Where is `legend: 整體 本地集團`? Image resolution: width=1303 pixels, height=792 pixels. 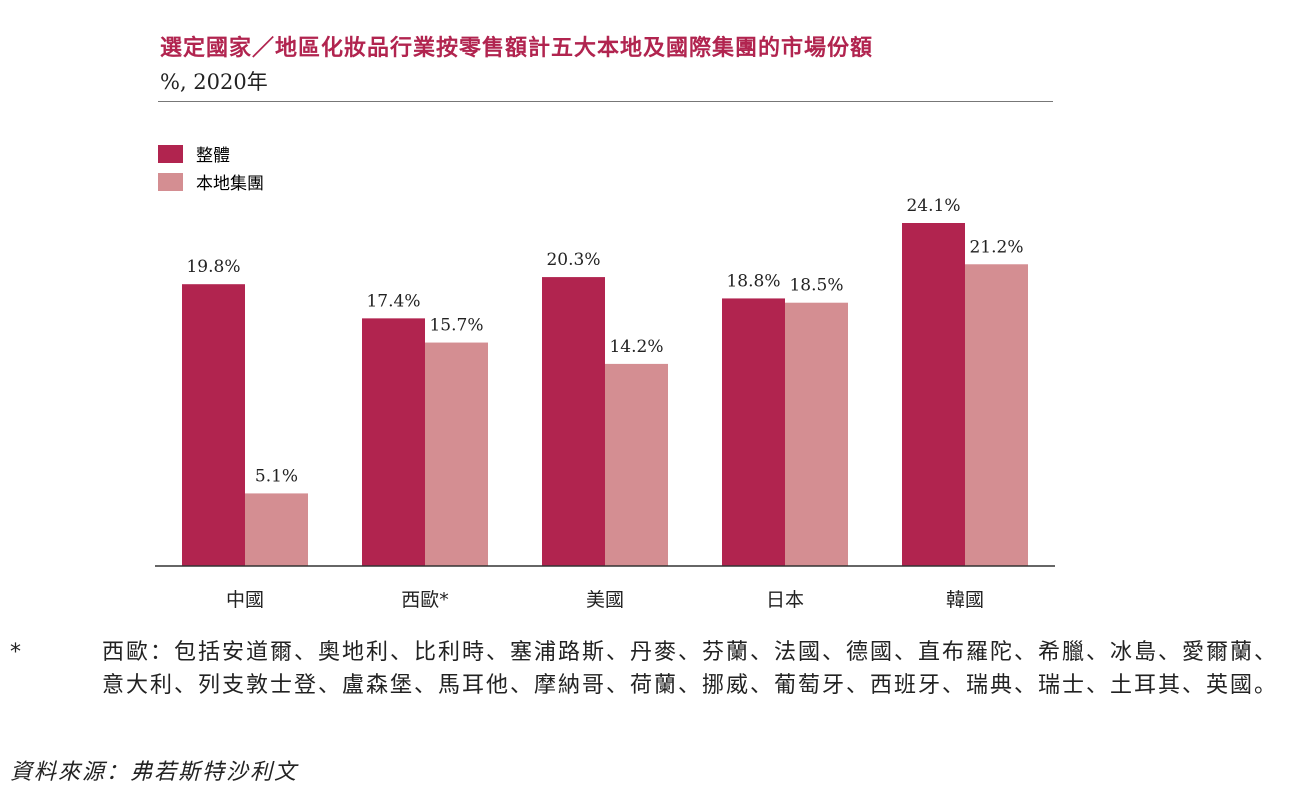
legend: 整體 本地集團 is located at coordinates (211, 169).